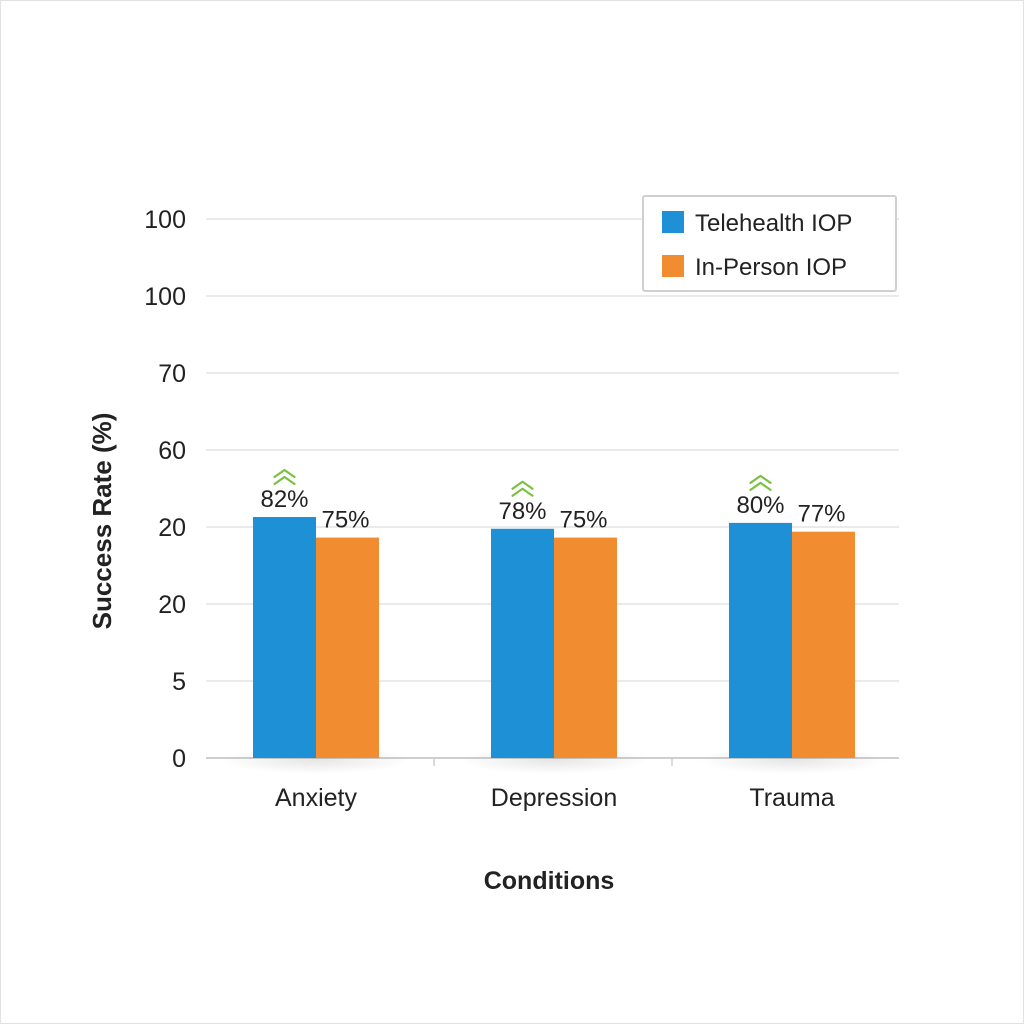 This screenshot has height=1028, width=1024. What do you see at coordinates (760, 505) in the screenshot?
I see `data-label: 80%` at bounding box center [760, 505].